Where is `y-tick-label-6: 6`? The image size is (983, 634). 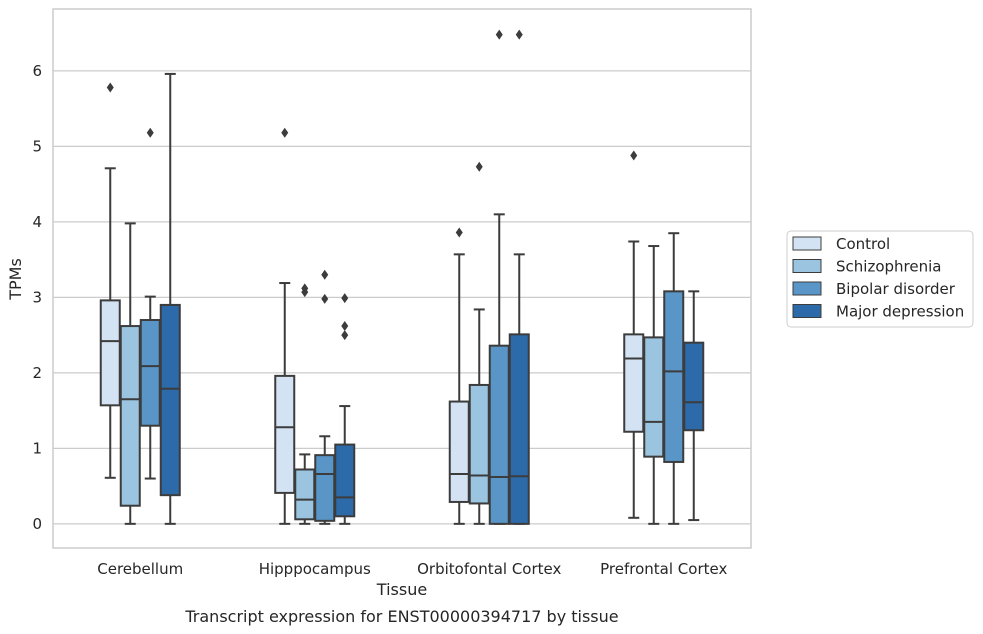 y-tick-label-6: 6 is located at coordinates (37, 71).